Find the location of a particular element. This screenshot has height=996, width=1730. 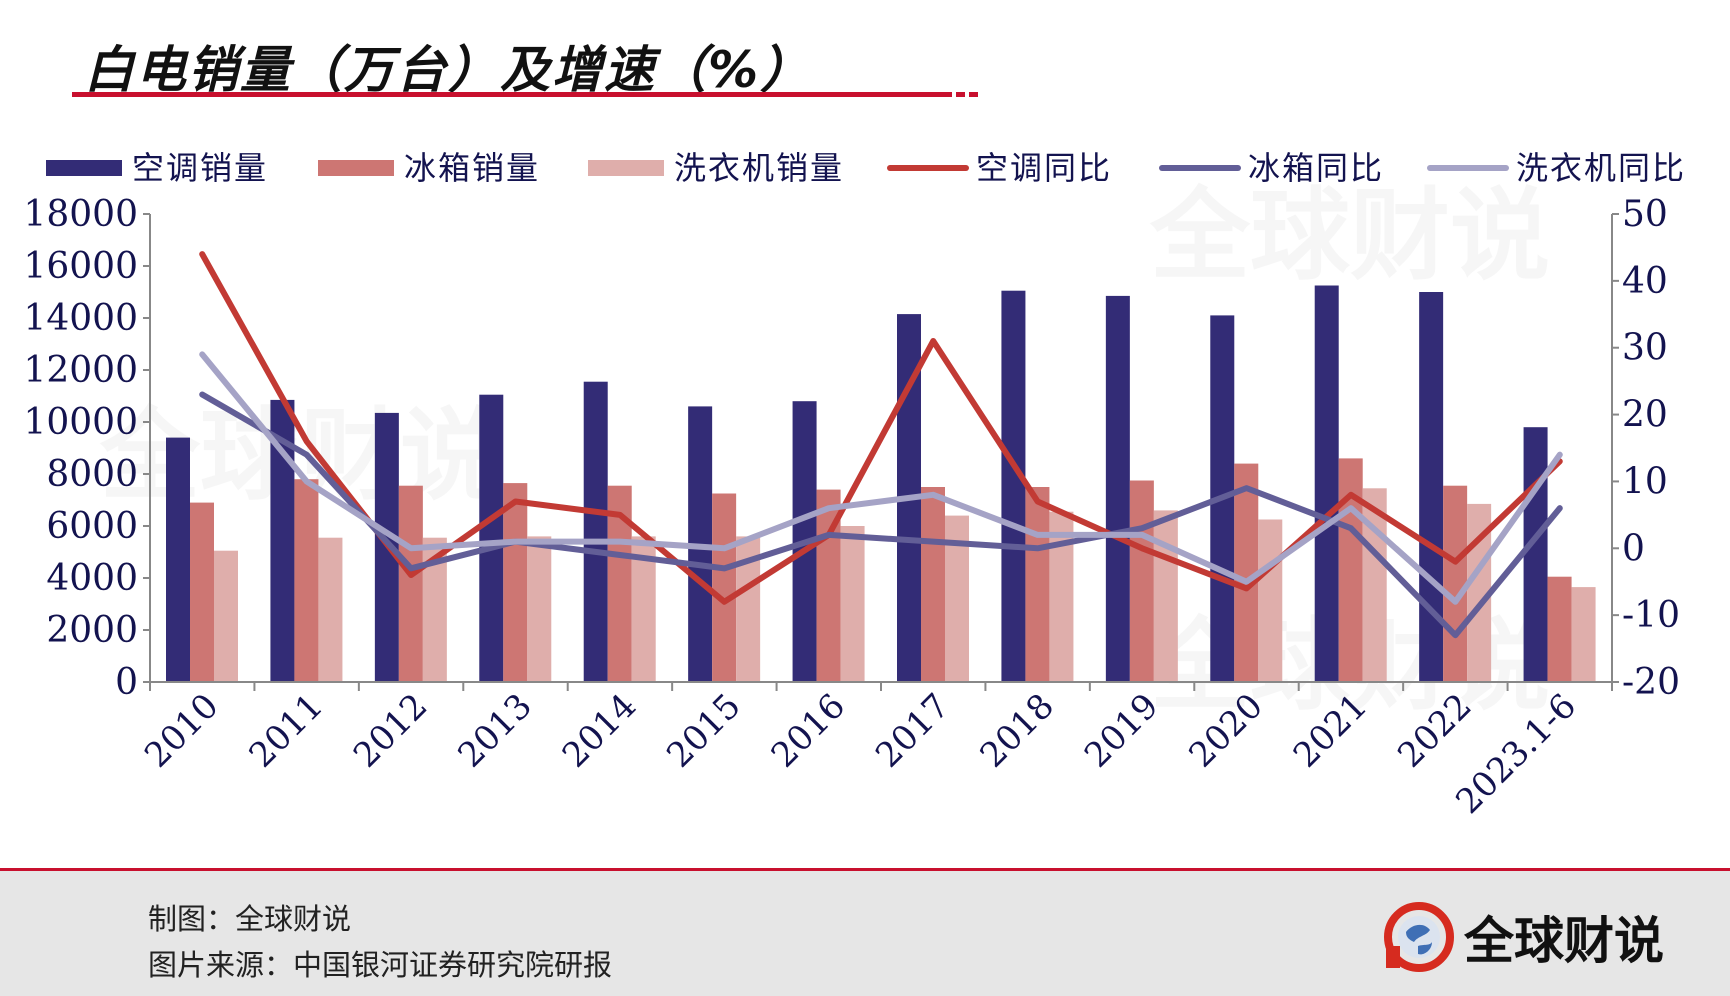

legend-label: 洗衣机销量 is located at coordinates (759, 168).